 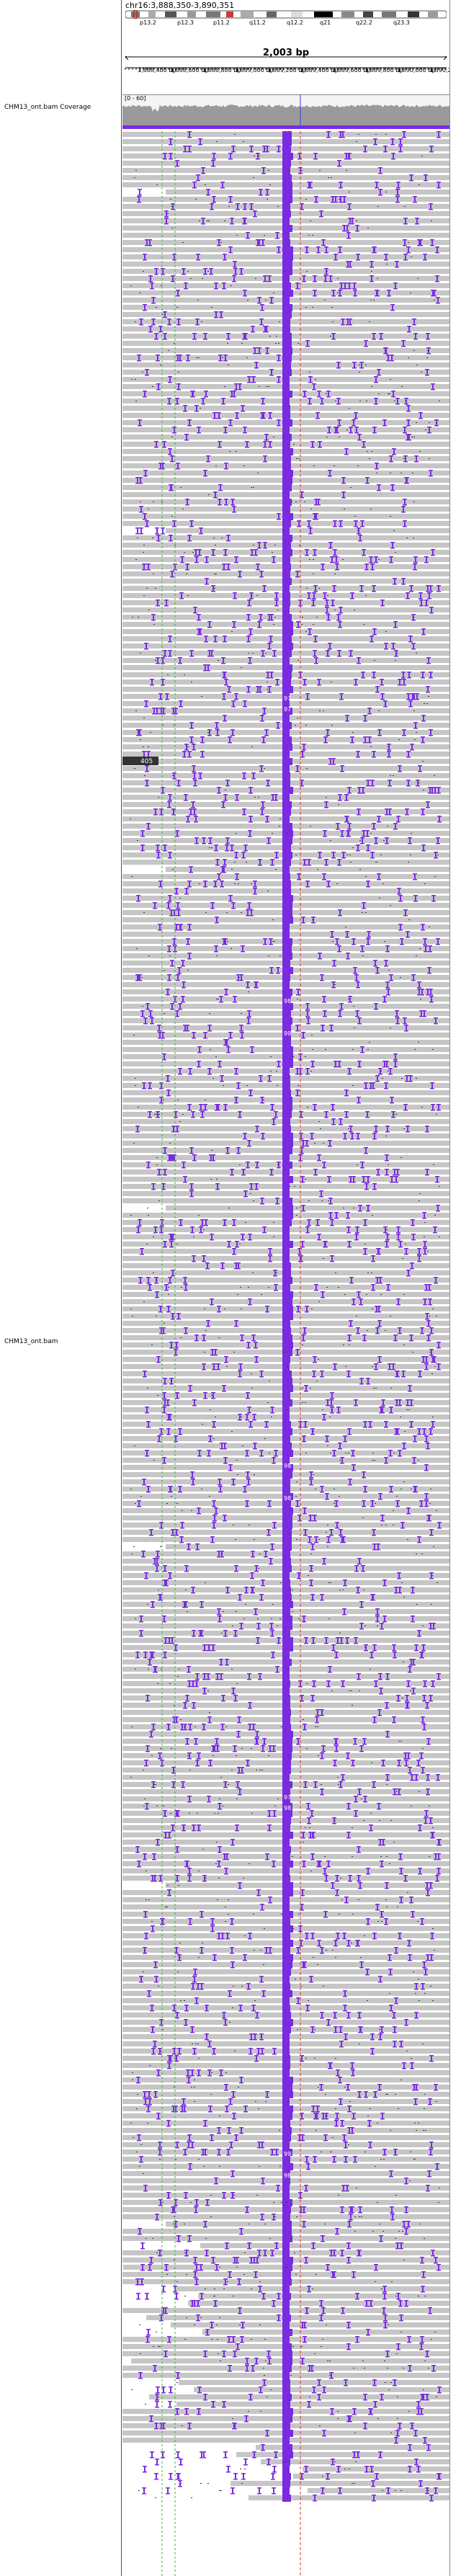 What do you see at coordinates (286, 14) in the screenshot?
I see `chromosome-ideogram` at bounding box center [286, 14].